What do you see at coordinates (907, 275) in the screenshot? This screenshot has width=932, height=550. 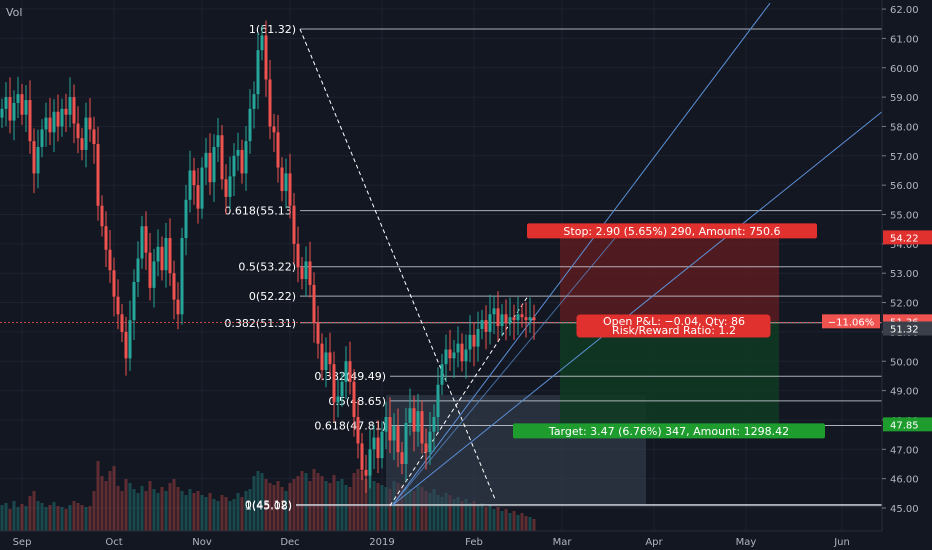 I see `price-axis-bg` at bounding box center [907, 275].